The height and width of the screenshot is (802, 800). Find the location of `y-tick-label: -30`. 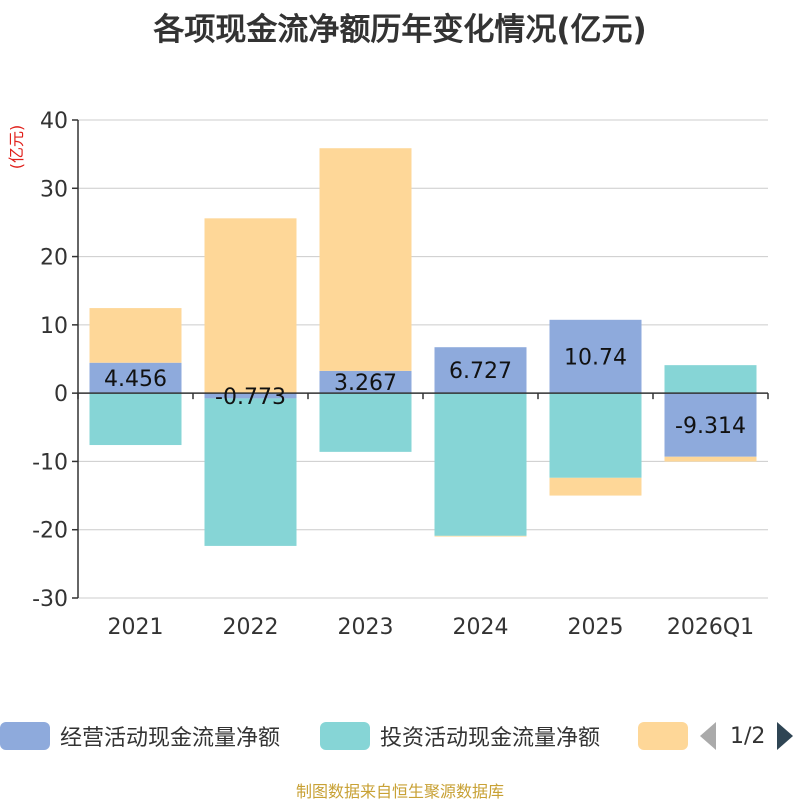

y-tick-label: -30 is located at coordinates (50, 599).